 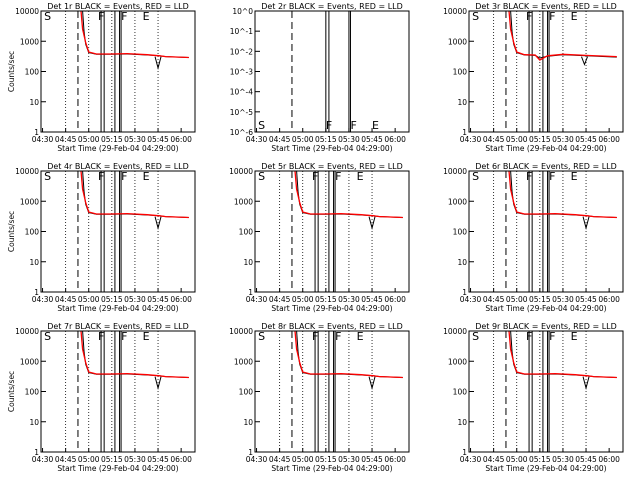 What do you see at coordinates (546, 326) in the screenshot?
I see `panel-title: Det 9r BLACK = Events, RED = LLD` at bounding box center [546, 326].